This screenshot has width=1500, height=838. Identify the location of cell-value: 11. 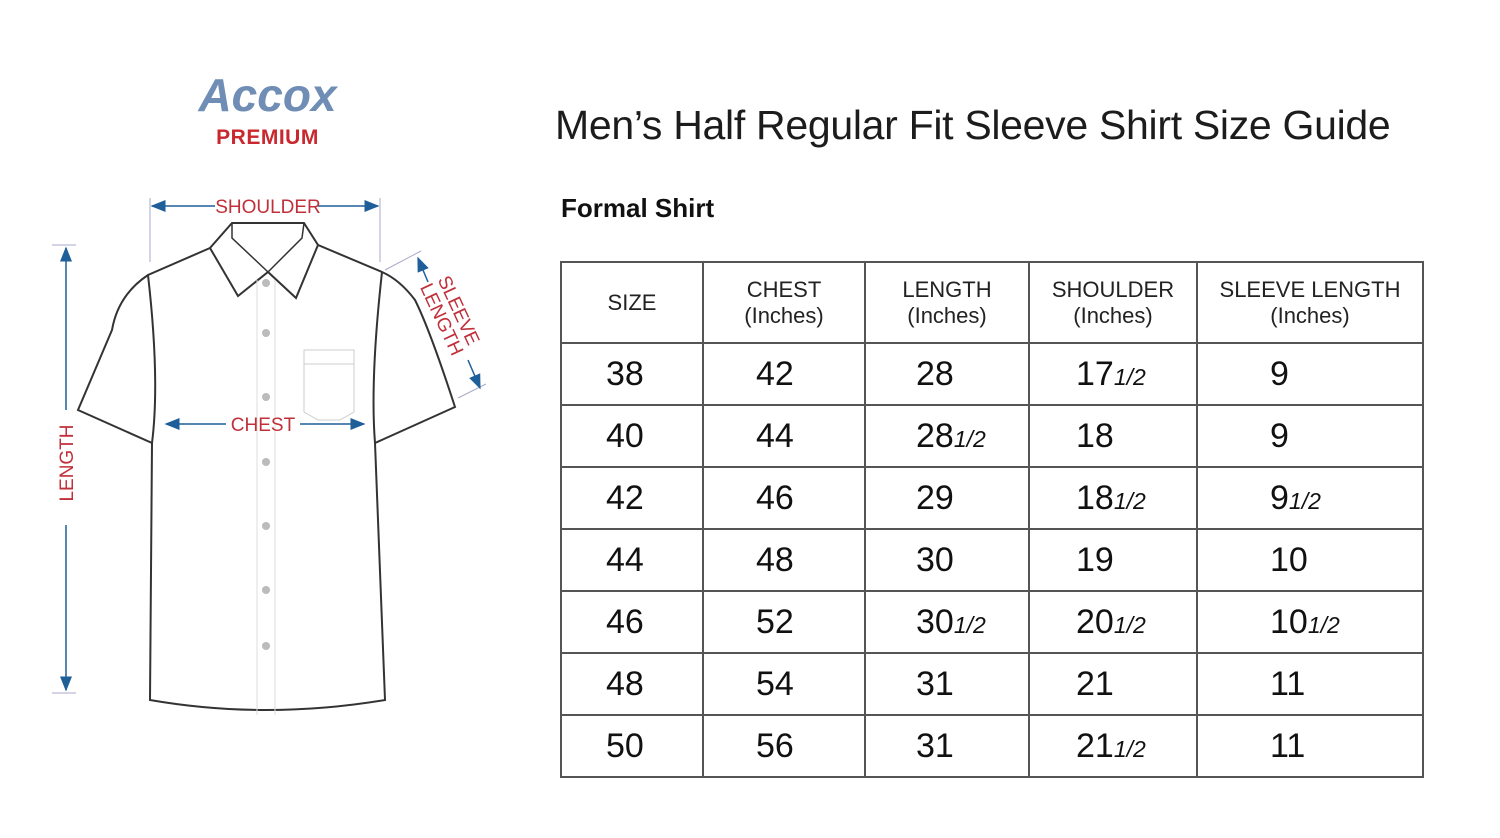
(1288, 745).